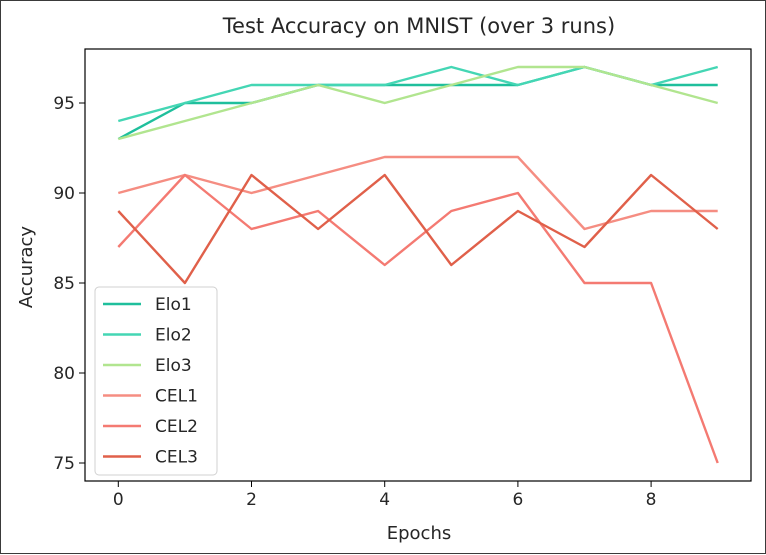 This screenshot has height=555, width=766. I want to click on legend-label-cel1: CEL1, so click(176, 397).